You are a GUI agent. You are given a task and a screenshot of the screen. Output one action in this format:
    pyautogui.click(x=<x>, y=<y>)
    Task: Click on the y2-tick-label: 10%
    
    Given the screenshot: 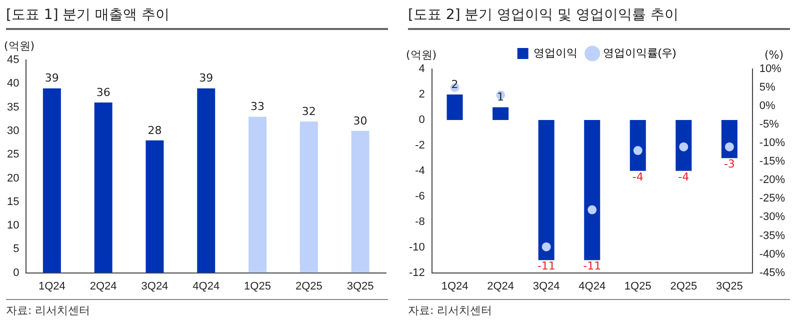 What is the action you would take?
    pyautogui.click(x=770, y=69)
    